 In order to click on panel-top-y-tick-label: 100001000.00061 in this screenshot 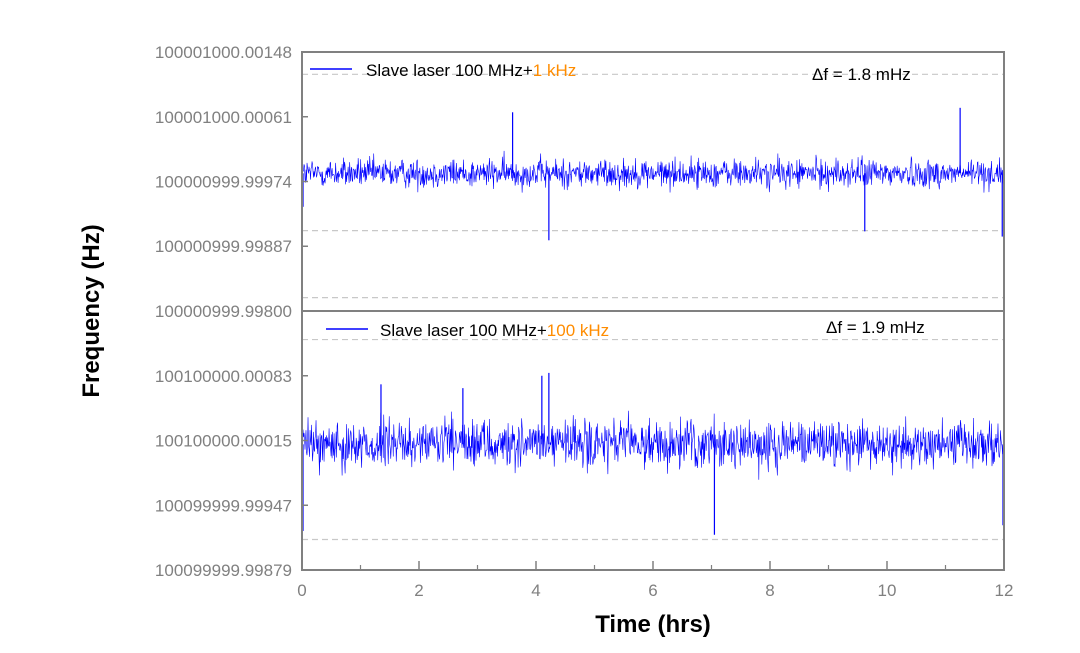, I will do `click(223, 117)`.